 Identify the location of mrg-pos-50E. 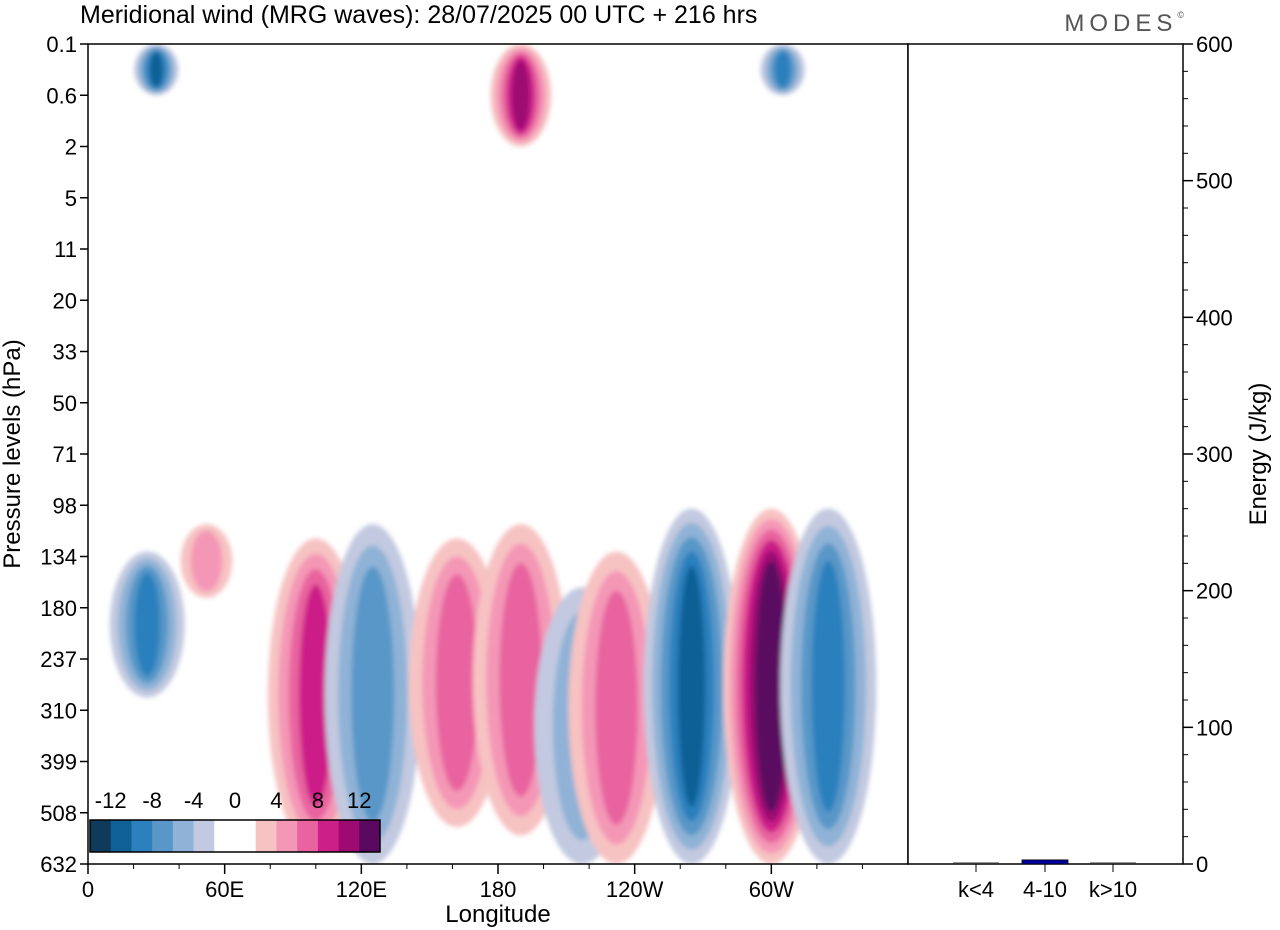
(206, 561).